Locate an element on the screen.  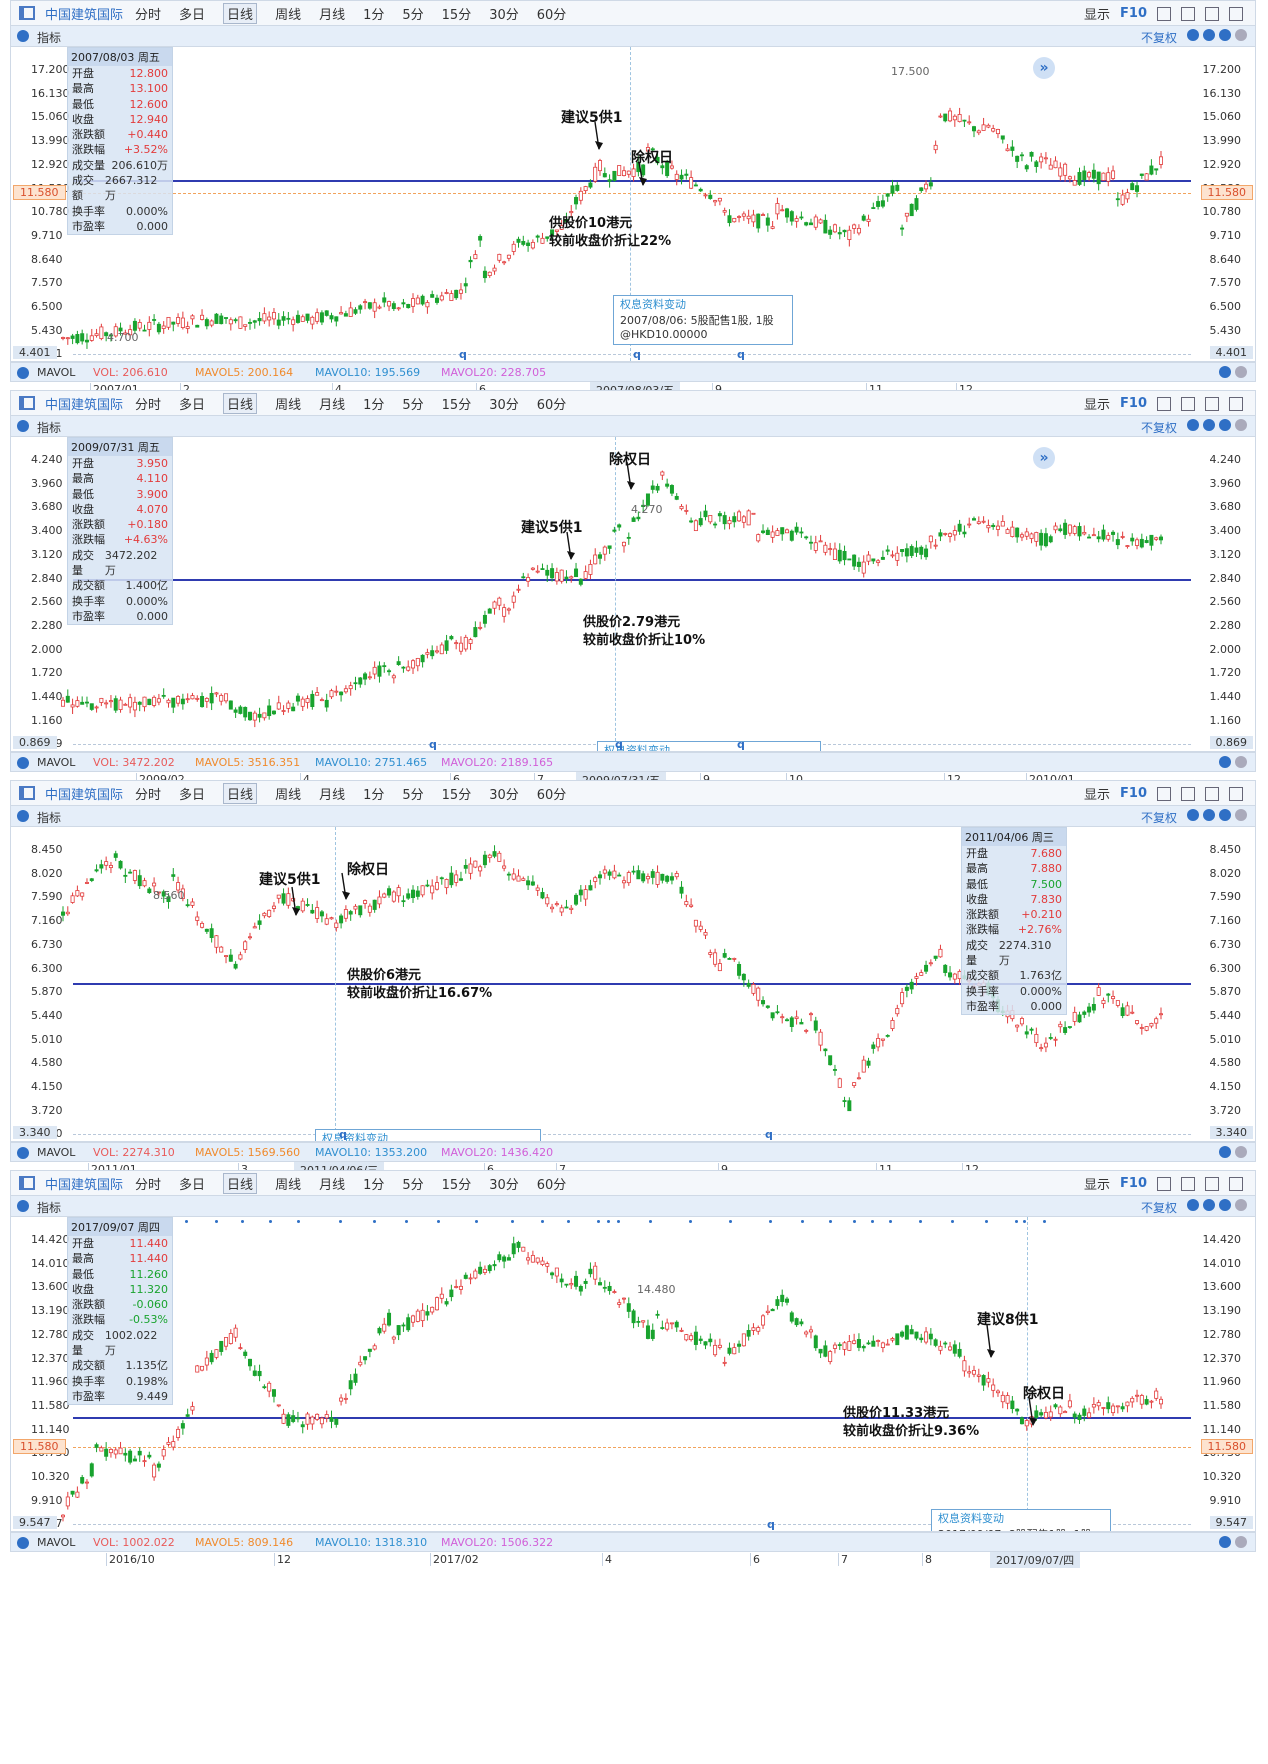
period-tab: 60分 is located at coordinates (551, 405).